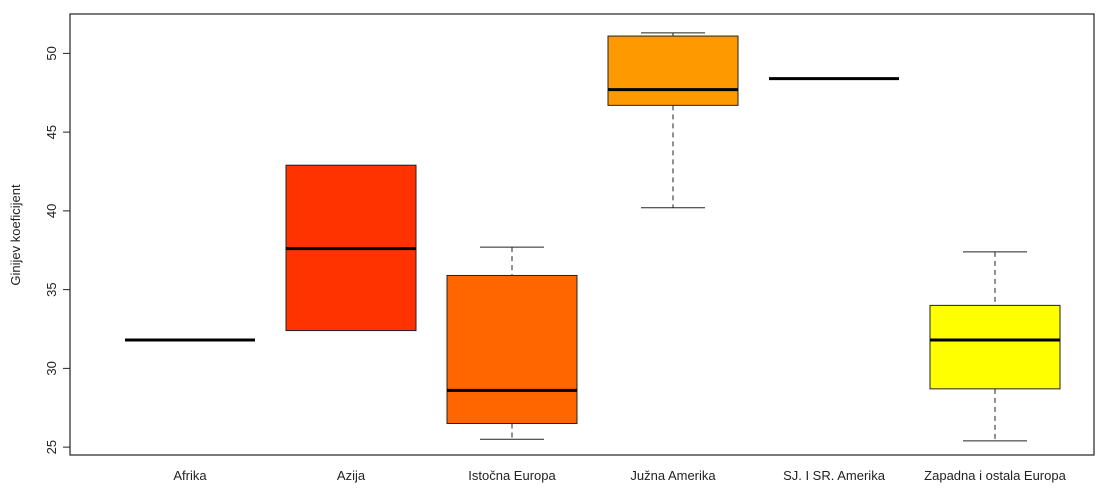 This screenshot has height=493, width=1104. I want to click on y-tick-label: 35, so click(51, 289).